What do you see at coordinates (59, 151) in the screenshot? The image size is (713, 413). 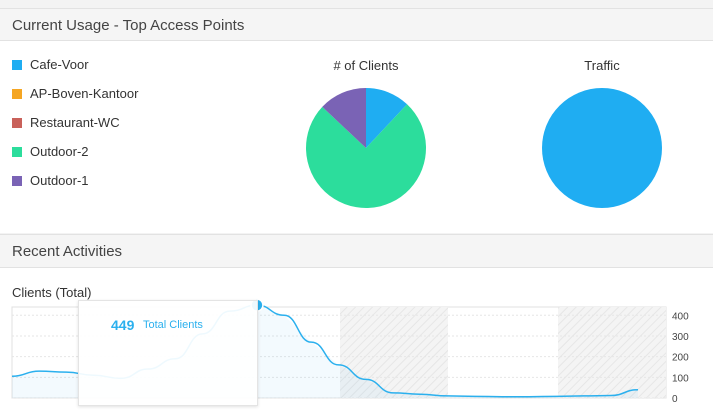 I see `legend-label: Outdoor-2` at bounding box center [59, 151].